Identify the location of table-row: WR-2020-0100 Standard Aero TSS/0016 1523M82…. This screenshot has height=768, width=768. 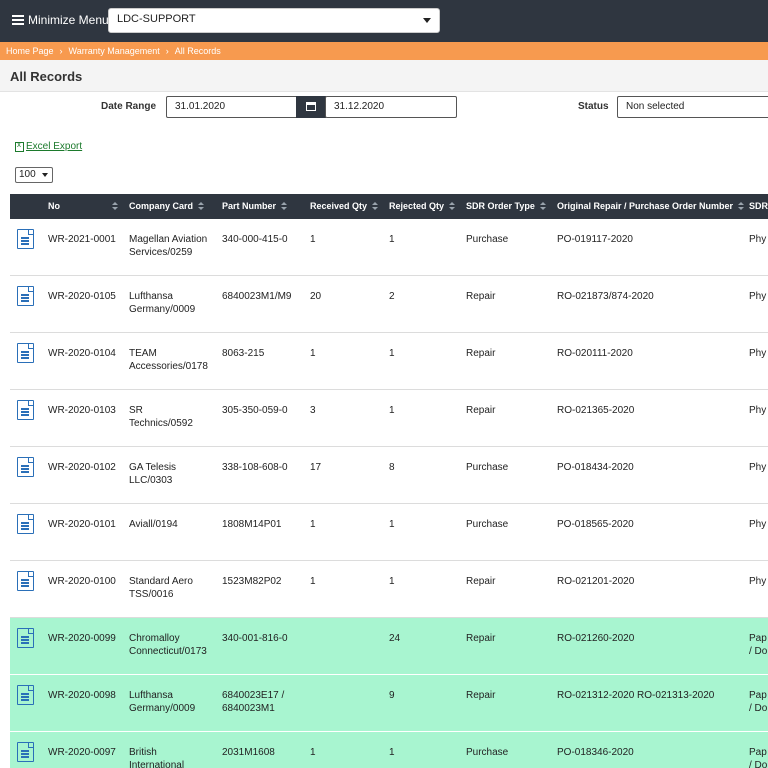
(389, 589).